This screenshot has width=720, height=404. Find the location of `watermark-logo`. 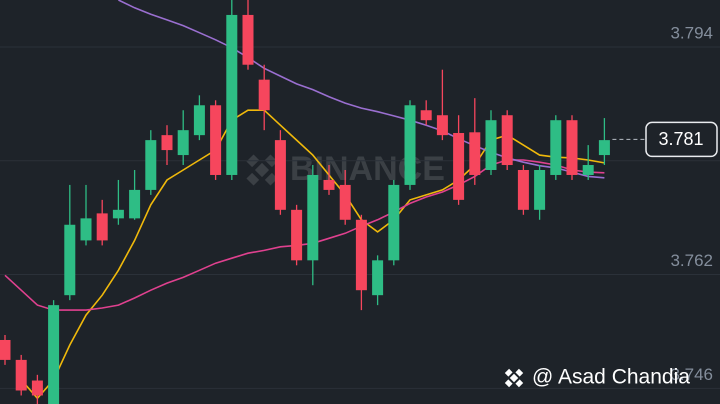

watermark-logo is located at coordinates (262, 170).